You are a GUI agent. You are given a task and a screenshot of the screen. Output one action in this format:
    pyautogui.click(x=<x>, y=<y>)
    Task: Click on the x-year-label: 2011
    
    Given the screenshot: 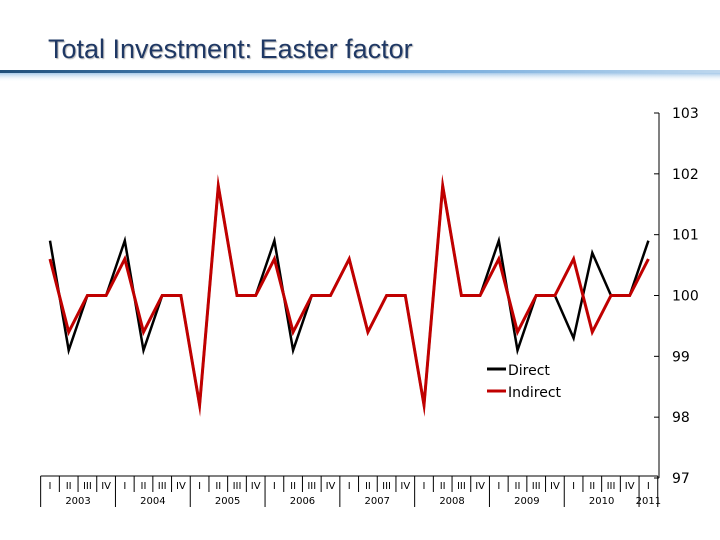 What is the action you would take?
    pyautogui.click(x=648, y=501)
    